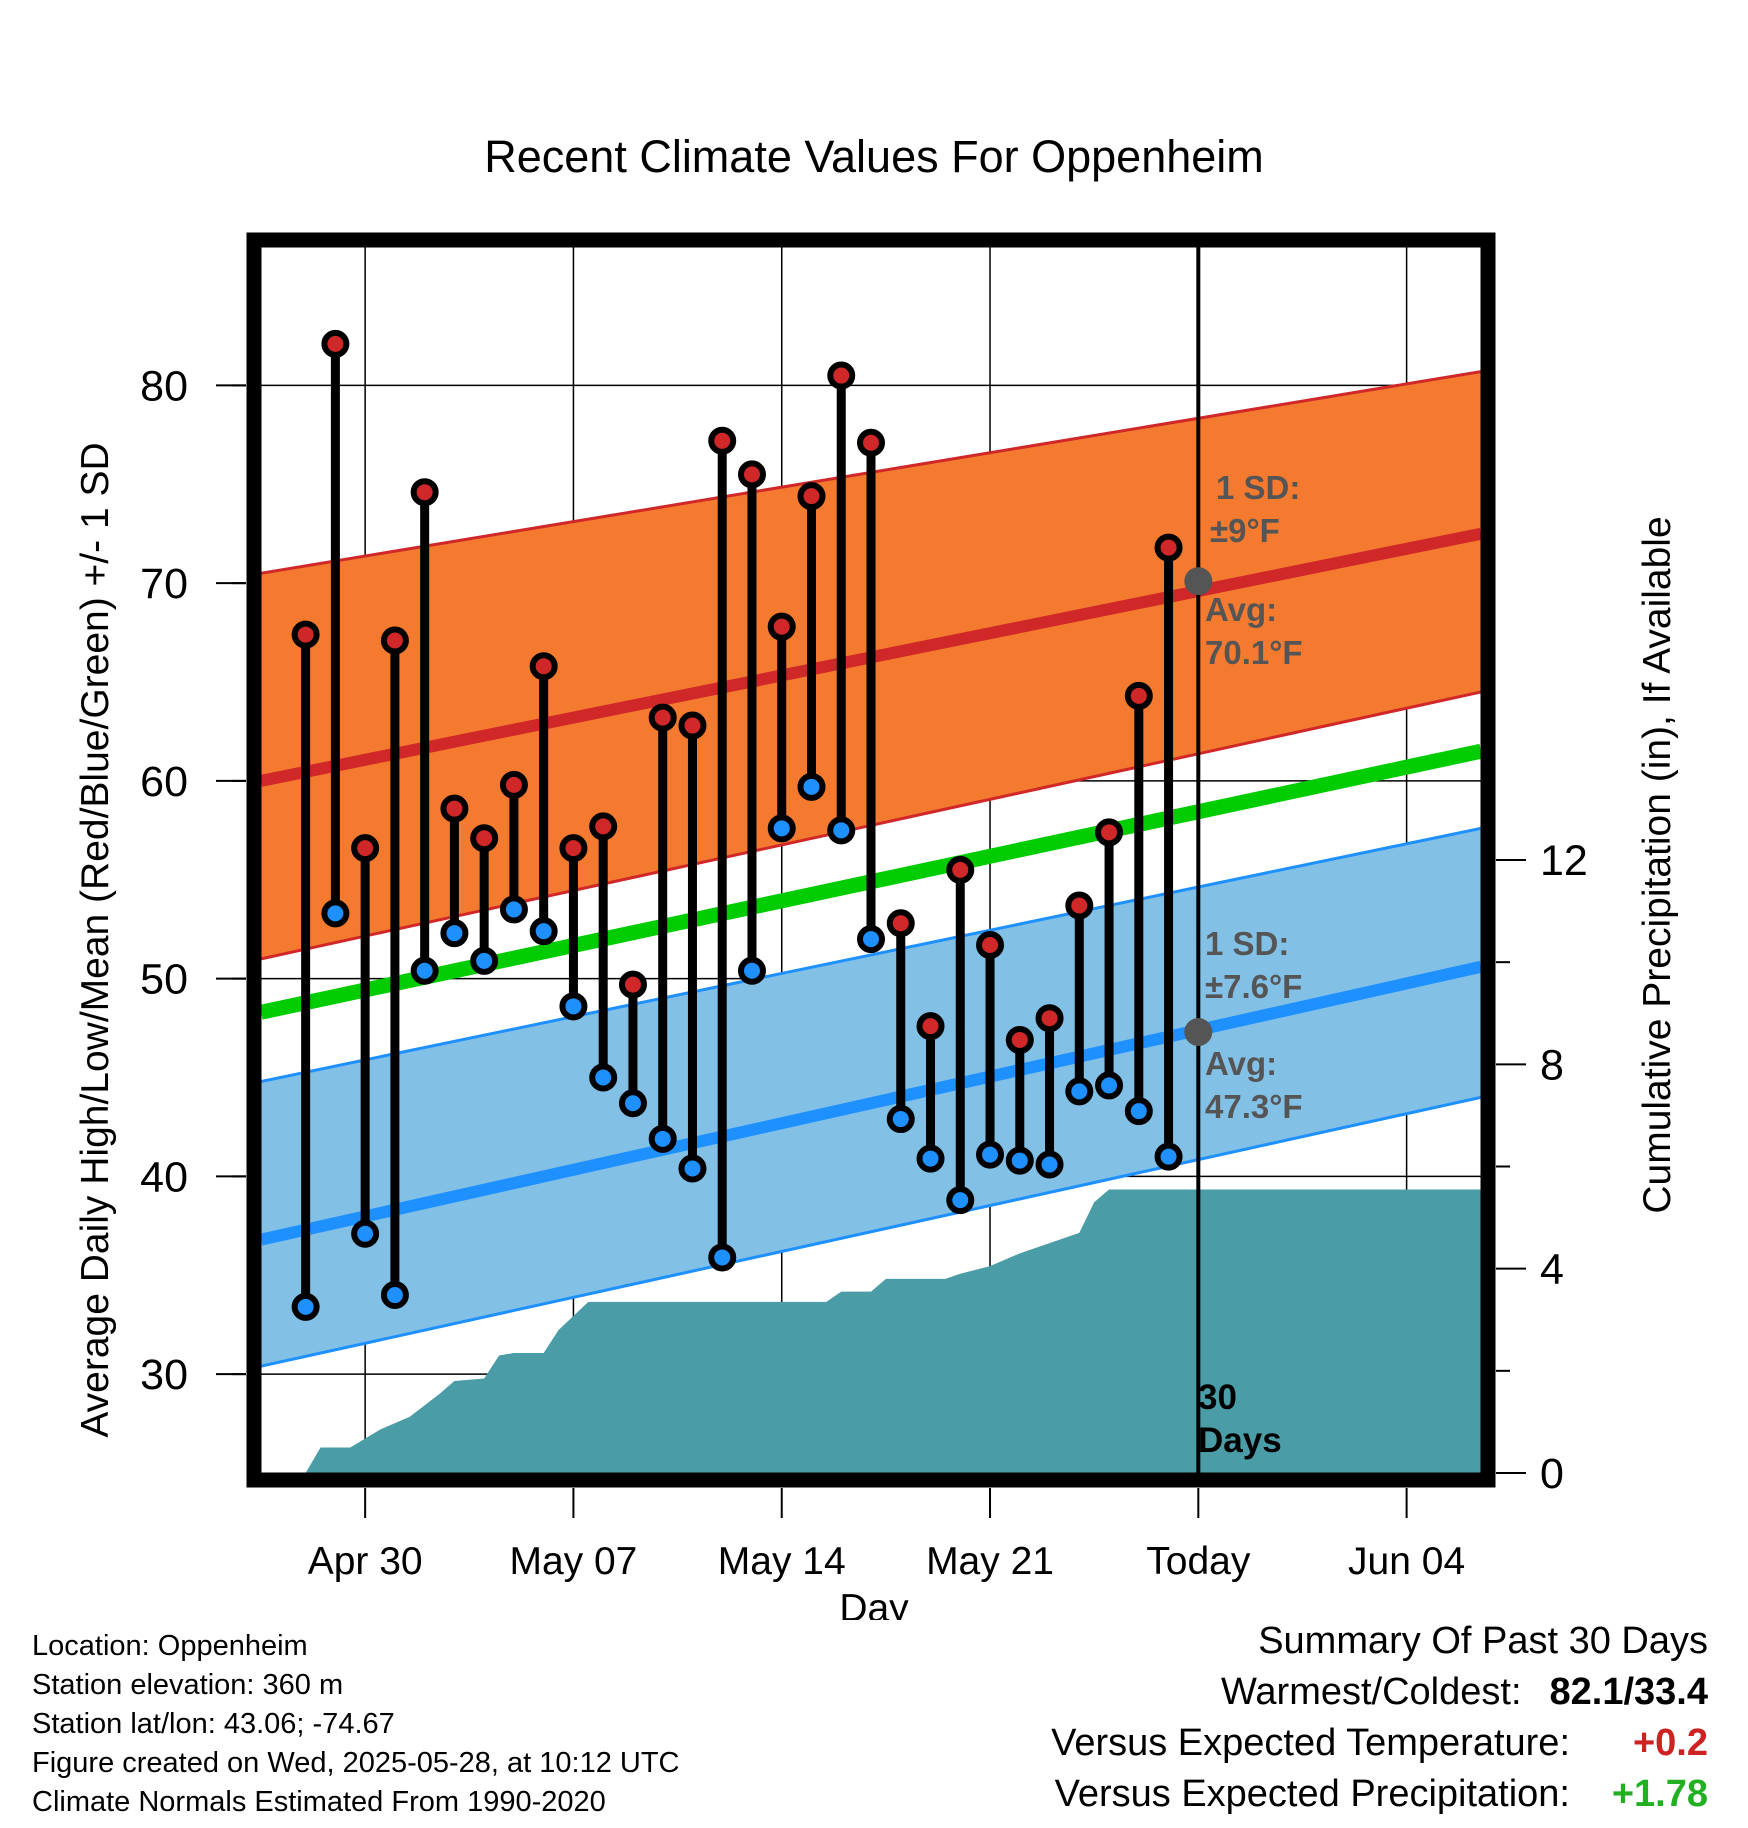  I want to click on x-axis-label: Day, so click(874, 1603).